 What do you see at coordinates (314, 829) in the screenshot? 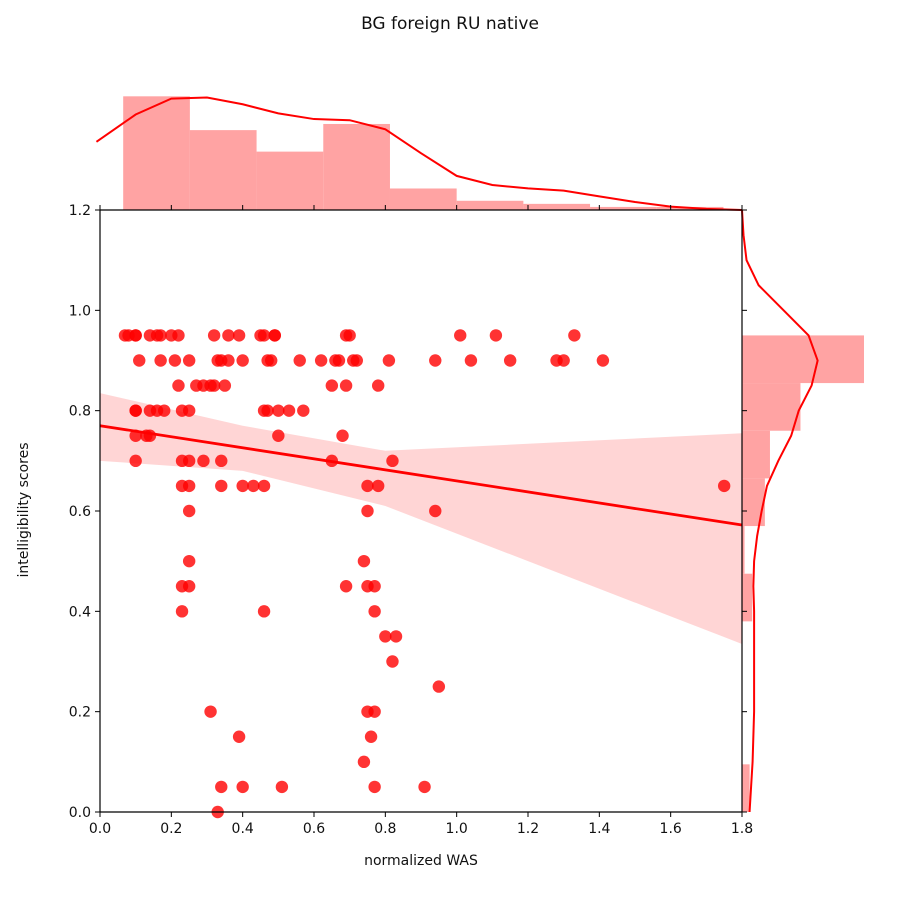
I see `x-tick-label: 0.6` at bounding box center [314, 829].